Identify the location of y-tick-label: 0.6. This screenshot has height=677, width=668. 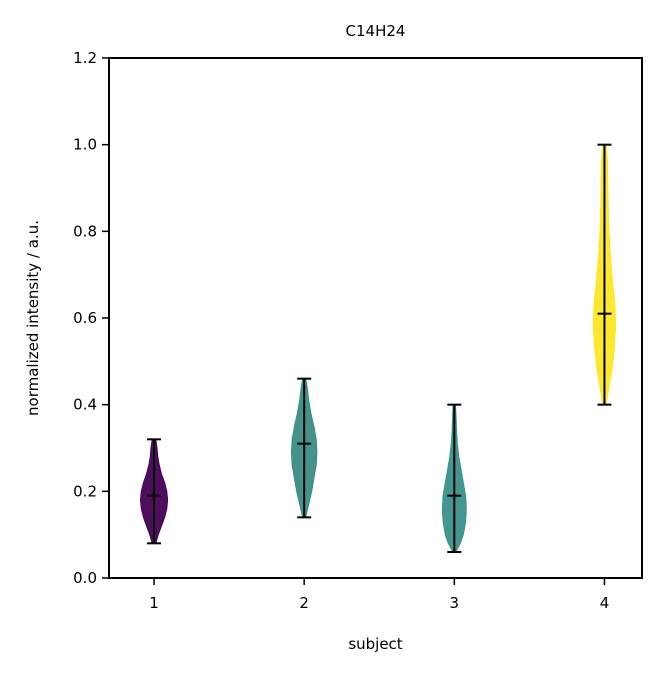
(85, 318).